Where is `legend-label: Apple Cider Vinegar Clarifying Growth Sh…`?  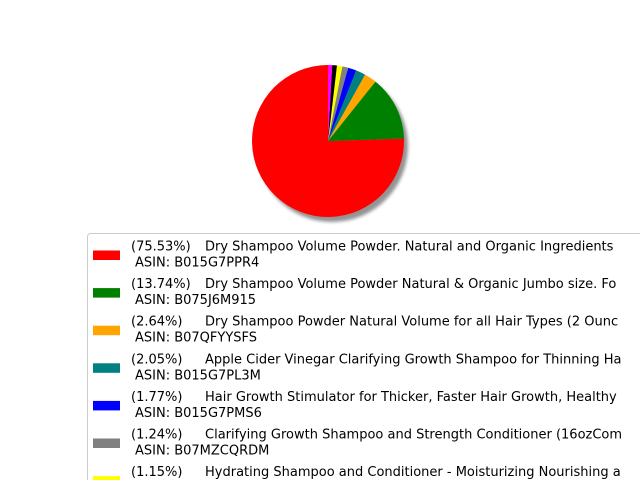 legend-label: Apple Cider Vinegar Clarifying Growth Sh… is located at coordinates (413, 359).